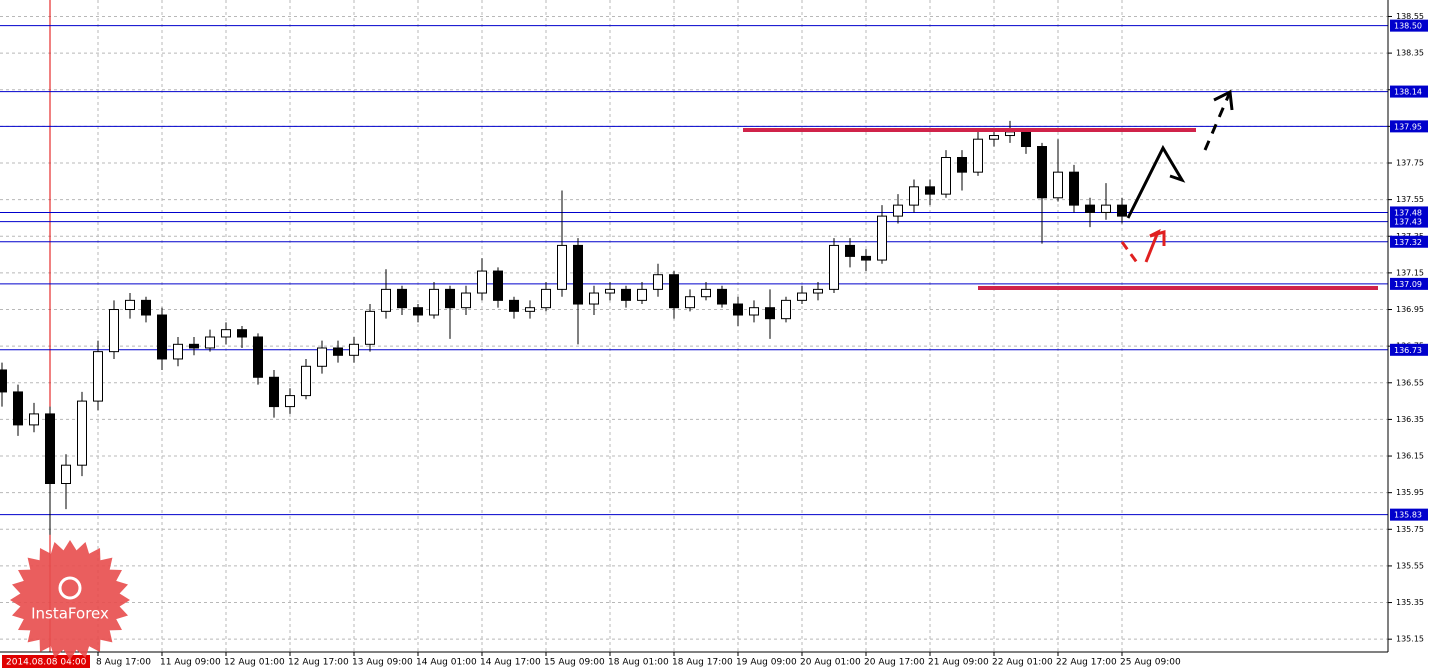 The image size is (1432, 672). Describe the element at coordinates (382, 663) in the screenshot. I see `x-tick-label: 13 Aug 09:00` at that location.